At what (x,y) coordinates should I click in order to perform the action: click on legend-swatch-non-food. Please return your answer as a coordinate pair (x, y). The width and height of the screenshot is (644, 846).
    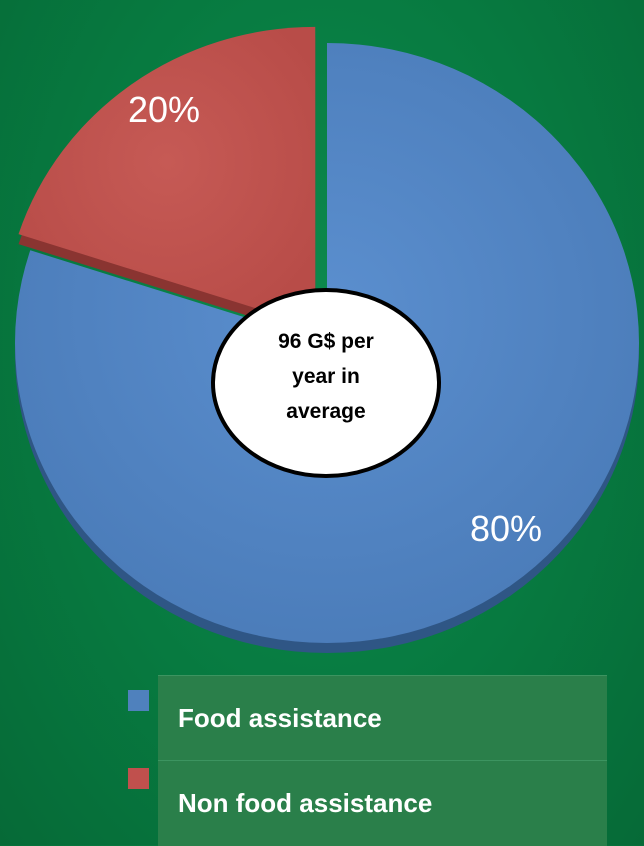
    Looking at the image, I should click on (138, 778).